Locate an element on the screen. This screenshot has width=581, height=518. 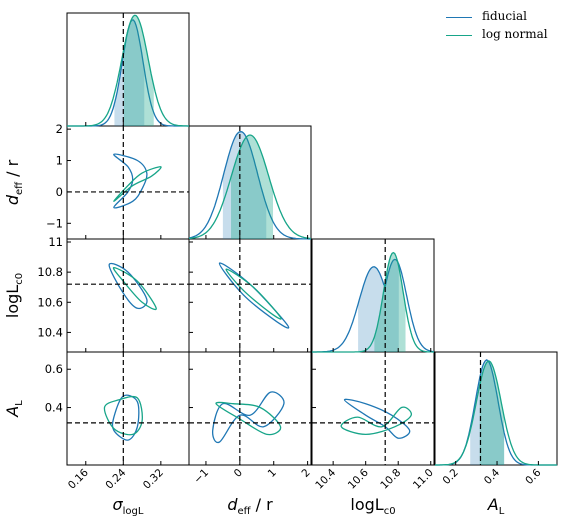
contour-fiducial-d_eff_r-vs-sigma_logL is located at coordinates (130, 181).